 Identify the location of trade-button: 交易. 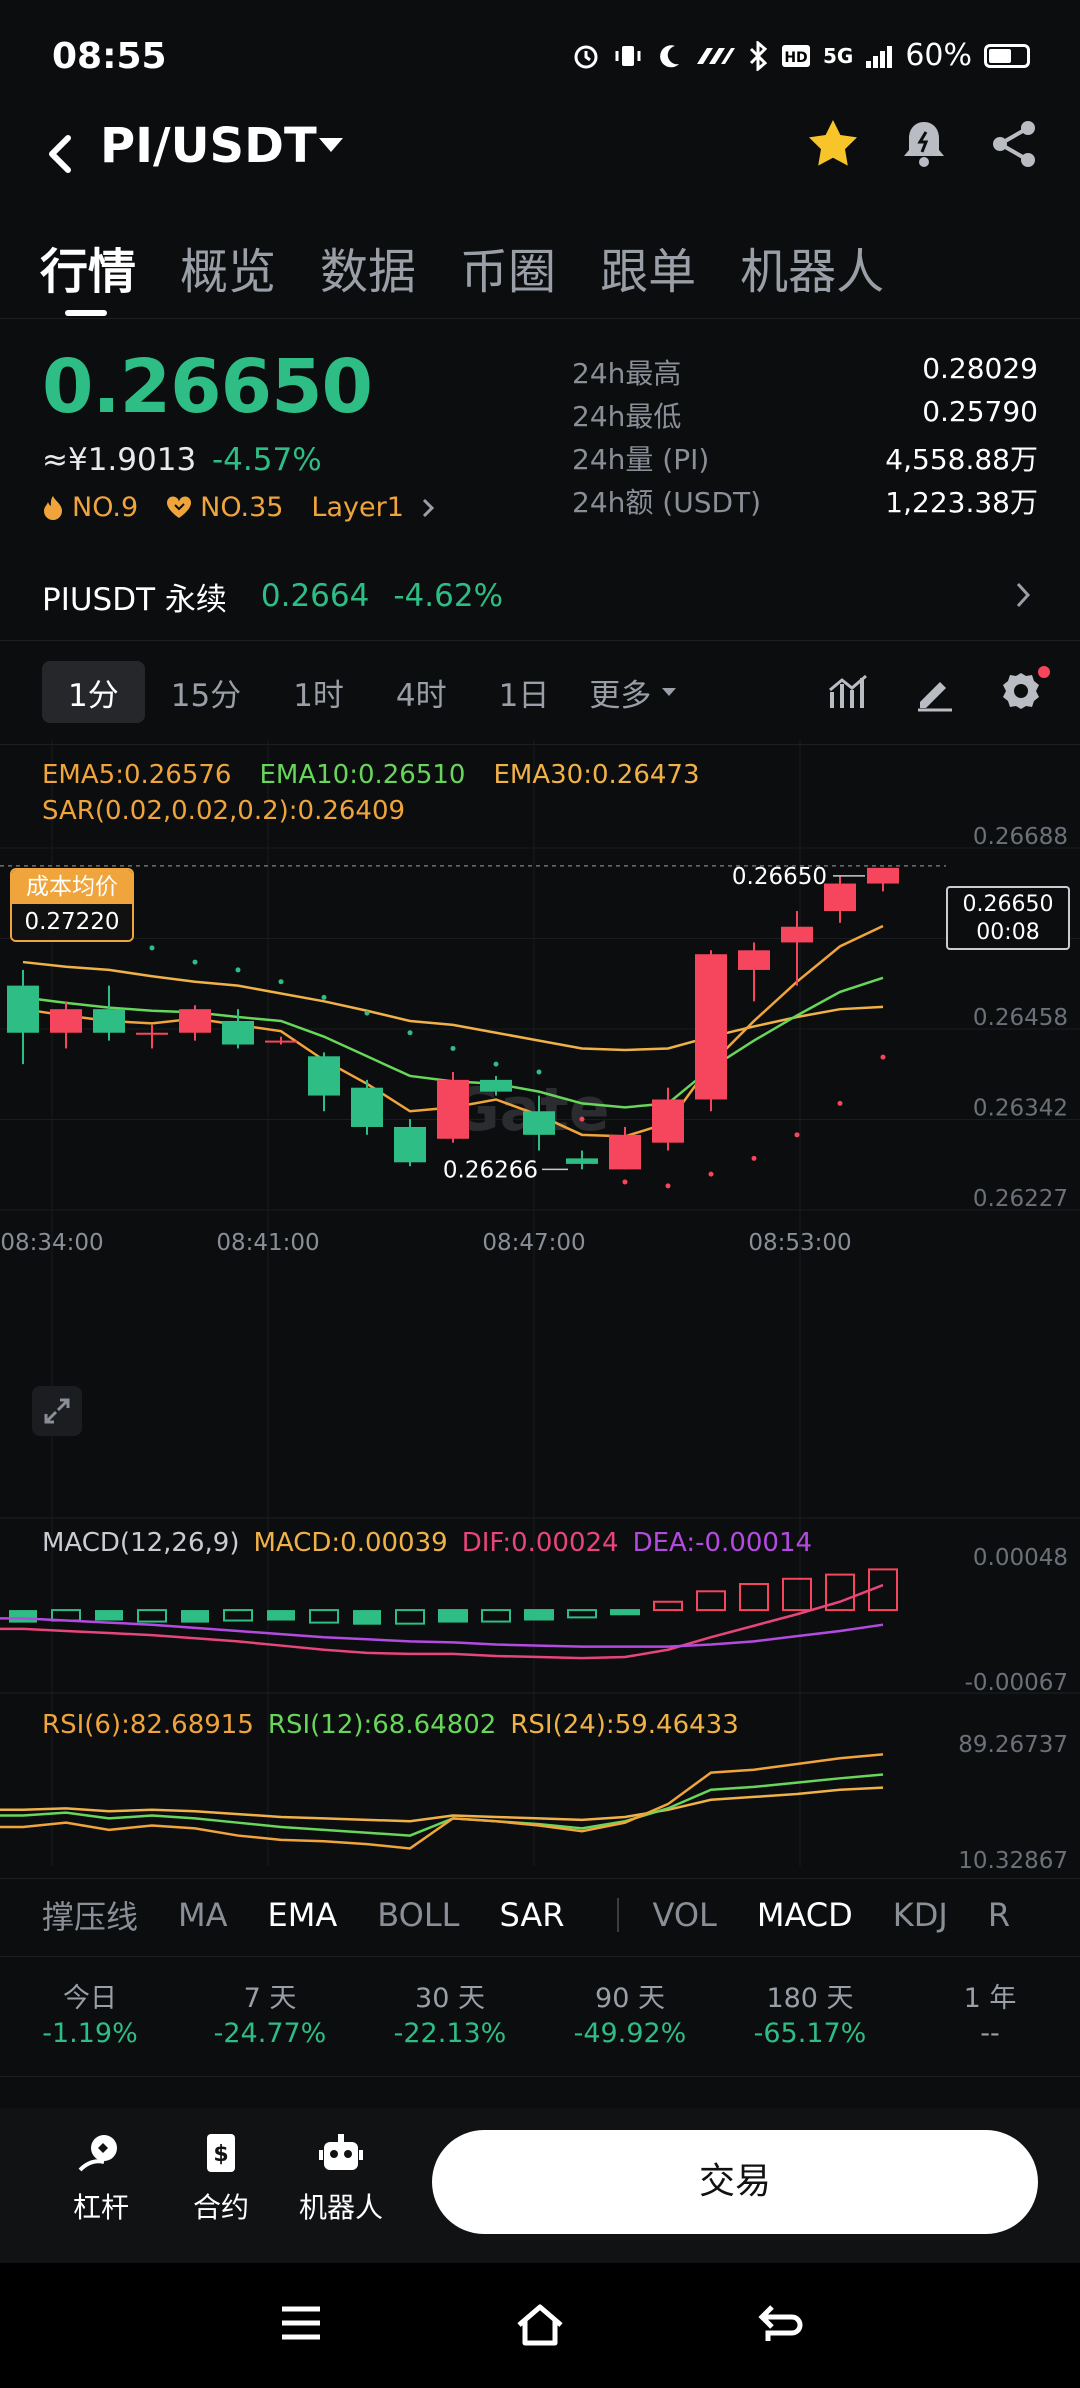
(735, 2182).